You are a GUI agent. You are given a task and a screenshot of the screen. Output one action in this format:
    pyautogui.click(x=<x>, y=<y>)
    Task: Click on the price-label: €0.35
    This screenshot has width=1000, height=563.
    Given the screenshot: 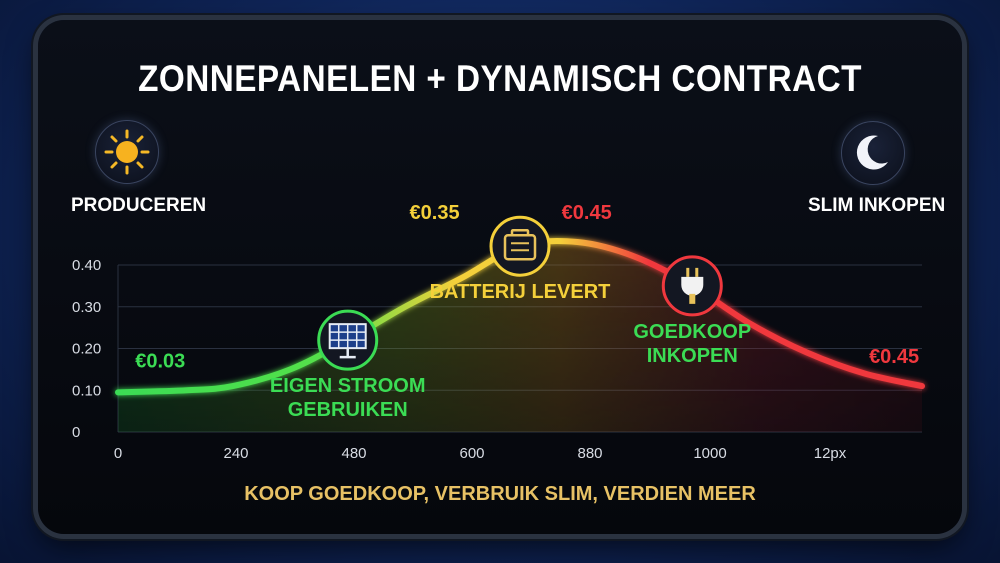 What is the action you would take?
    pyautogui.click(x=435, y=213)
    